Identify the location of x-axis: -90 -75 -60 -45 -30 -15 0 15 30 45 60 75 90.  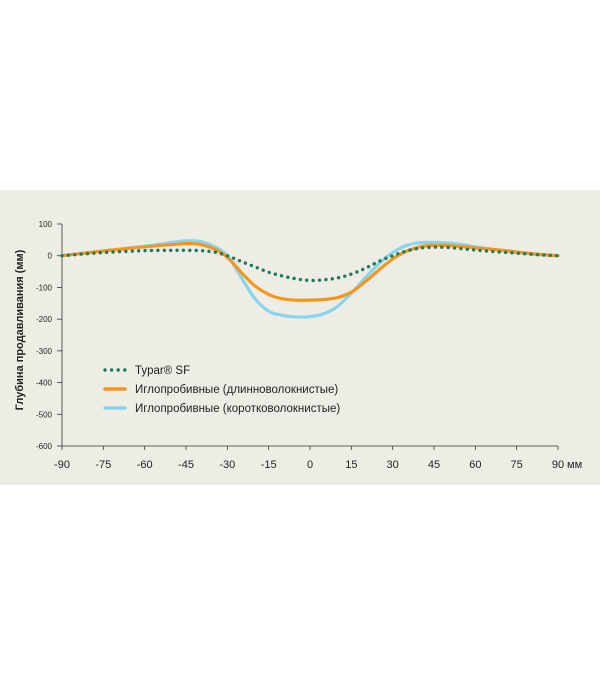
(309, 458).